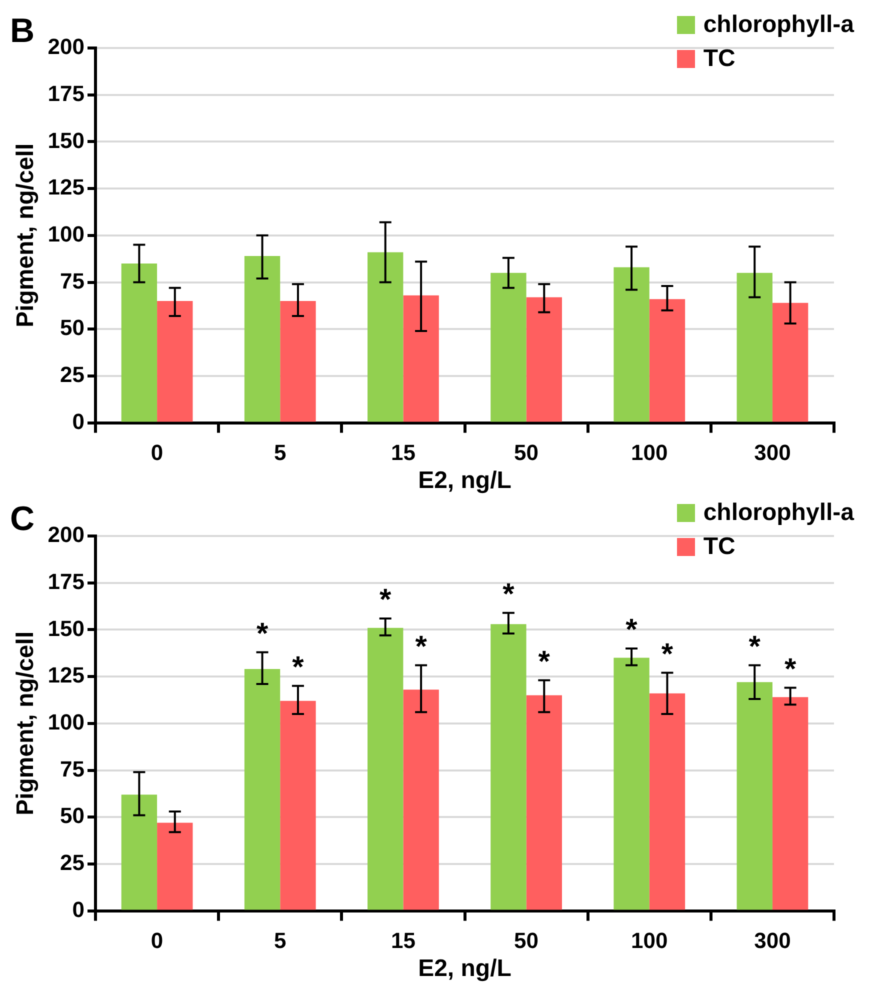  Describe the element at coordinates (22, 31) in the screenshot. I see `chart-title: B` at that location.